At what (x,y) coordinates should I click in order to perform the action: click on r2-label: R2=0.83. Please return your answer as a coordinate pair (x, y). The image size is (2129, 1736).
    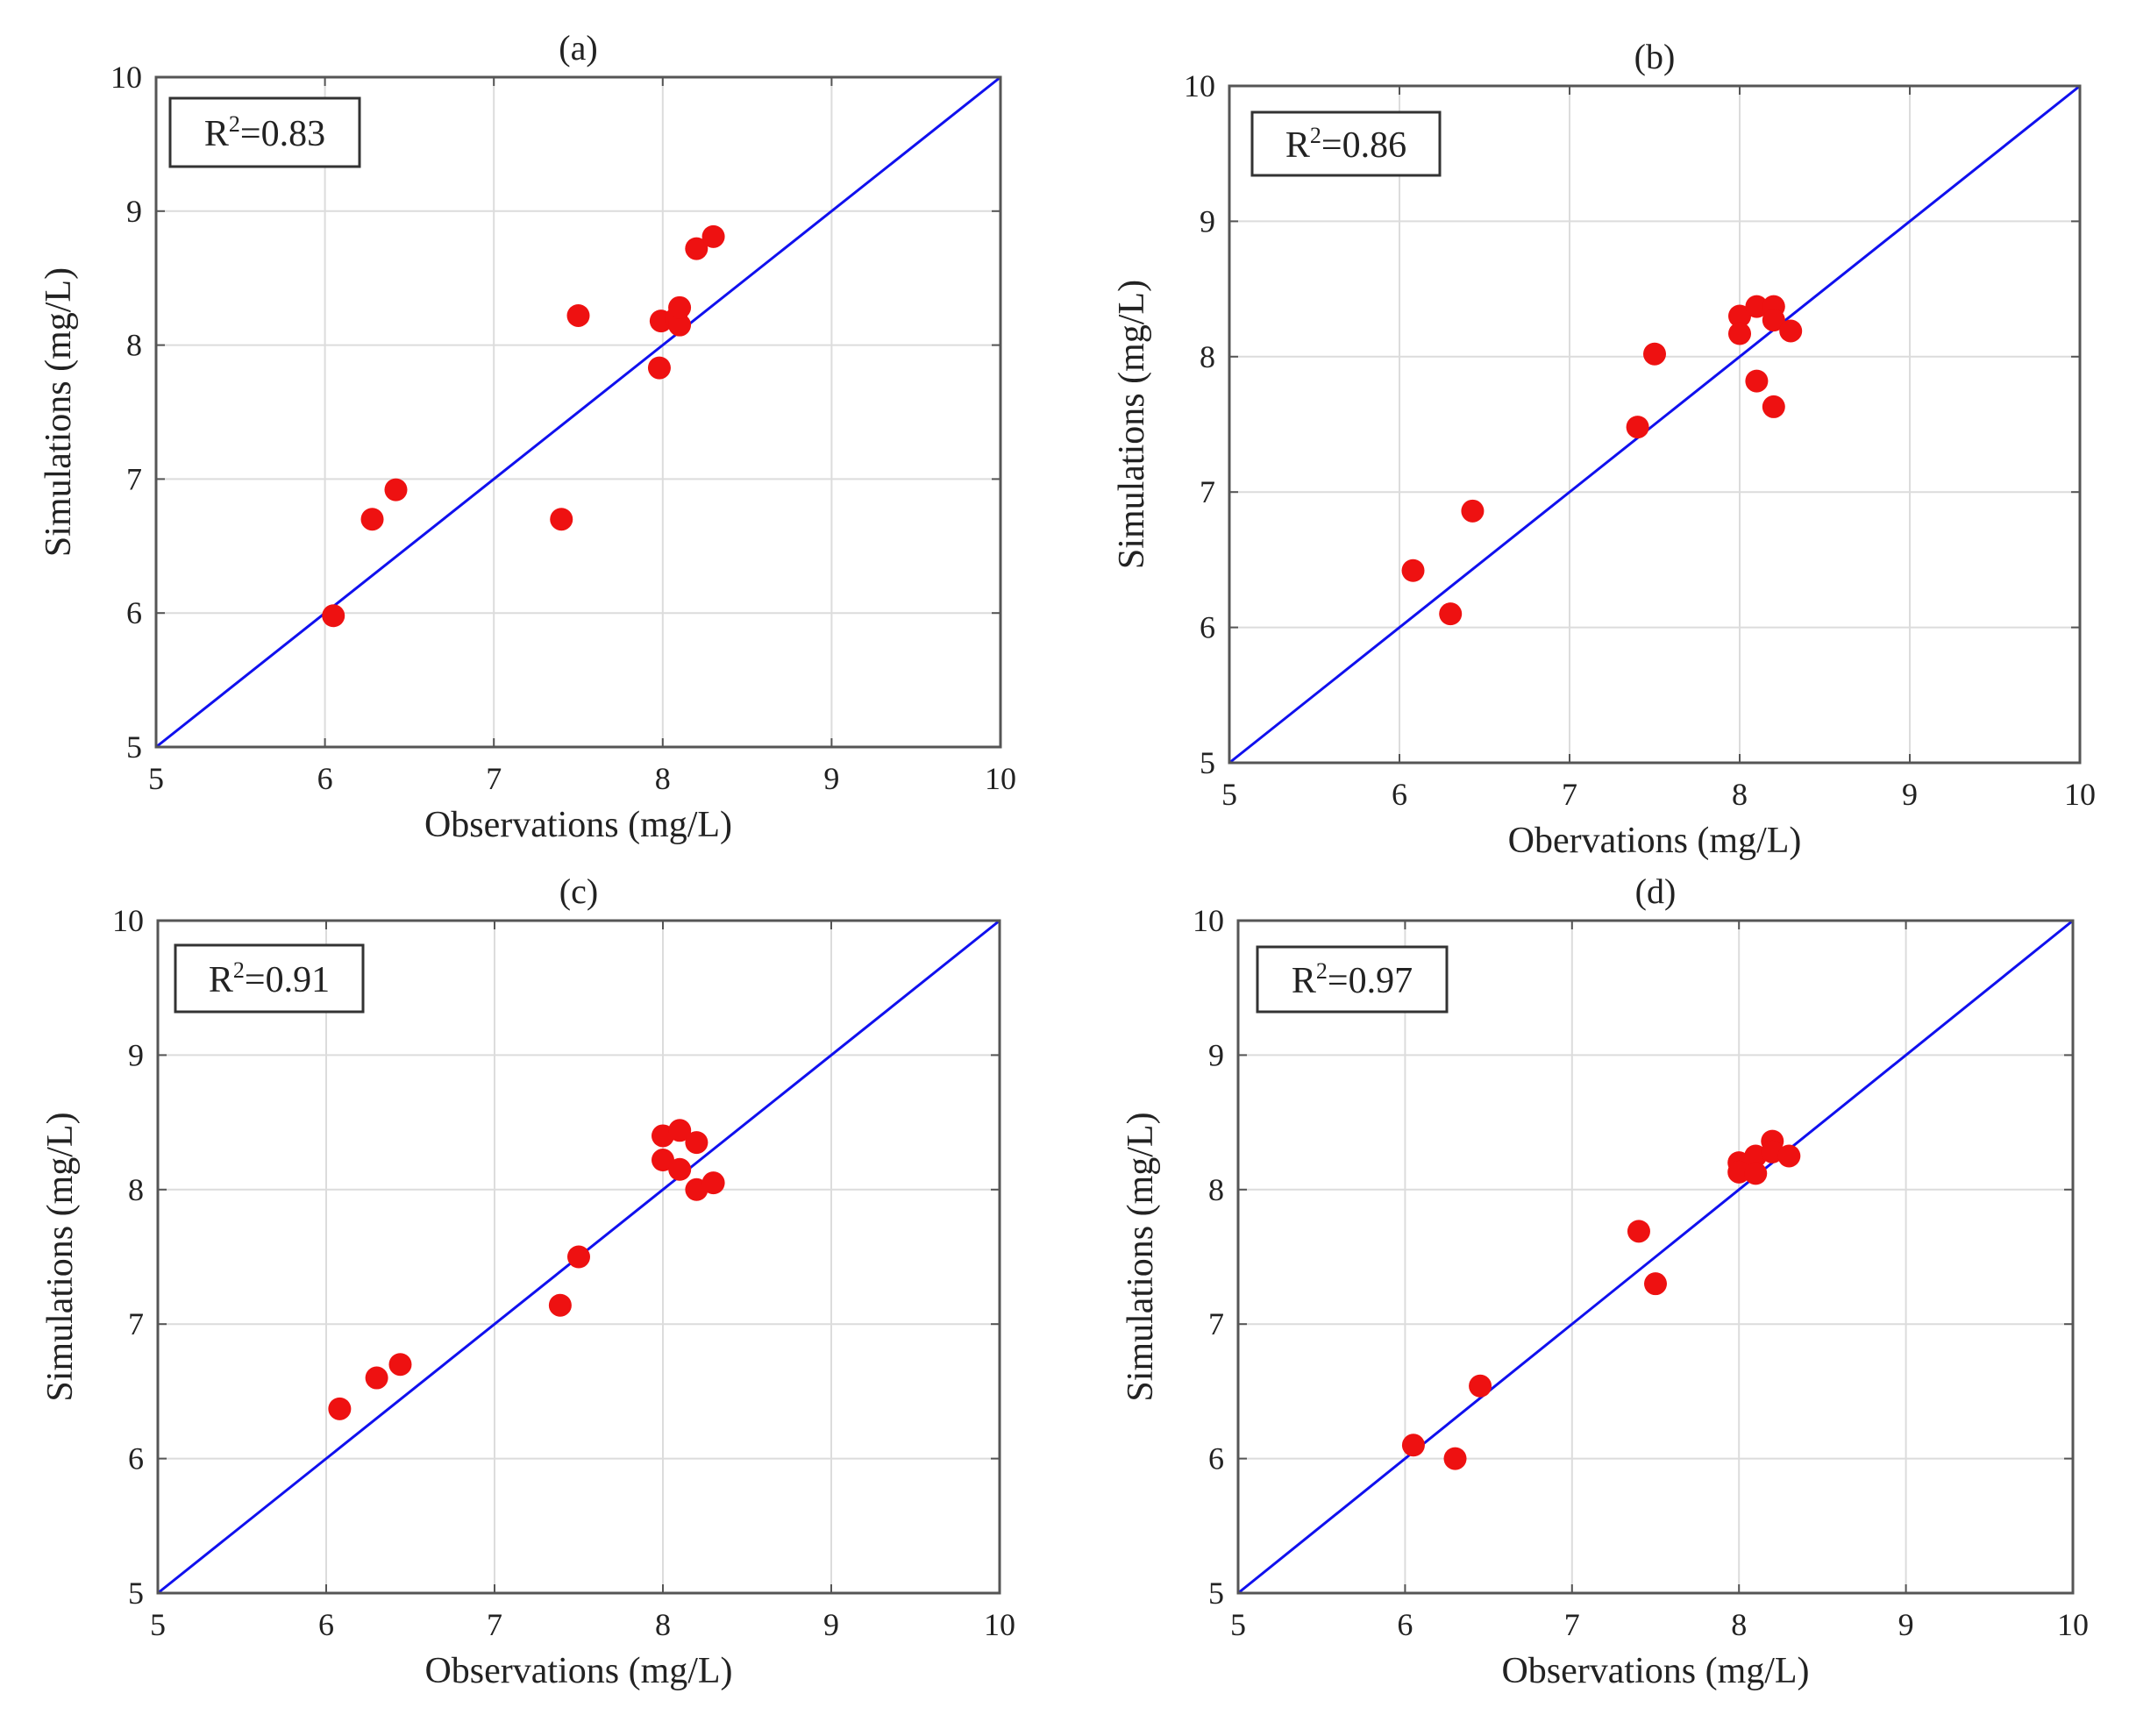
    Looking at the image, I should click on (264, 132).